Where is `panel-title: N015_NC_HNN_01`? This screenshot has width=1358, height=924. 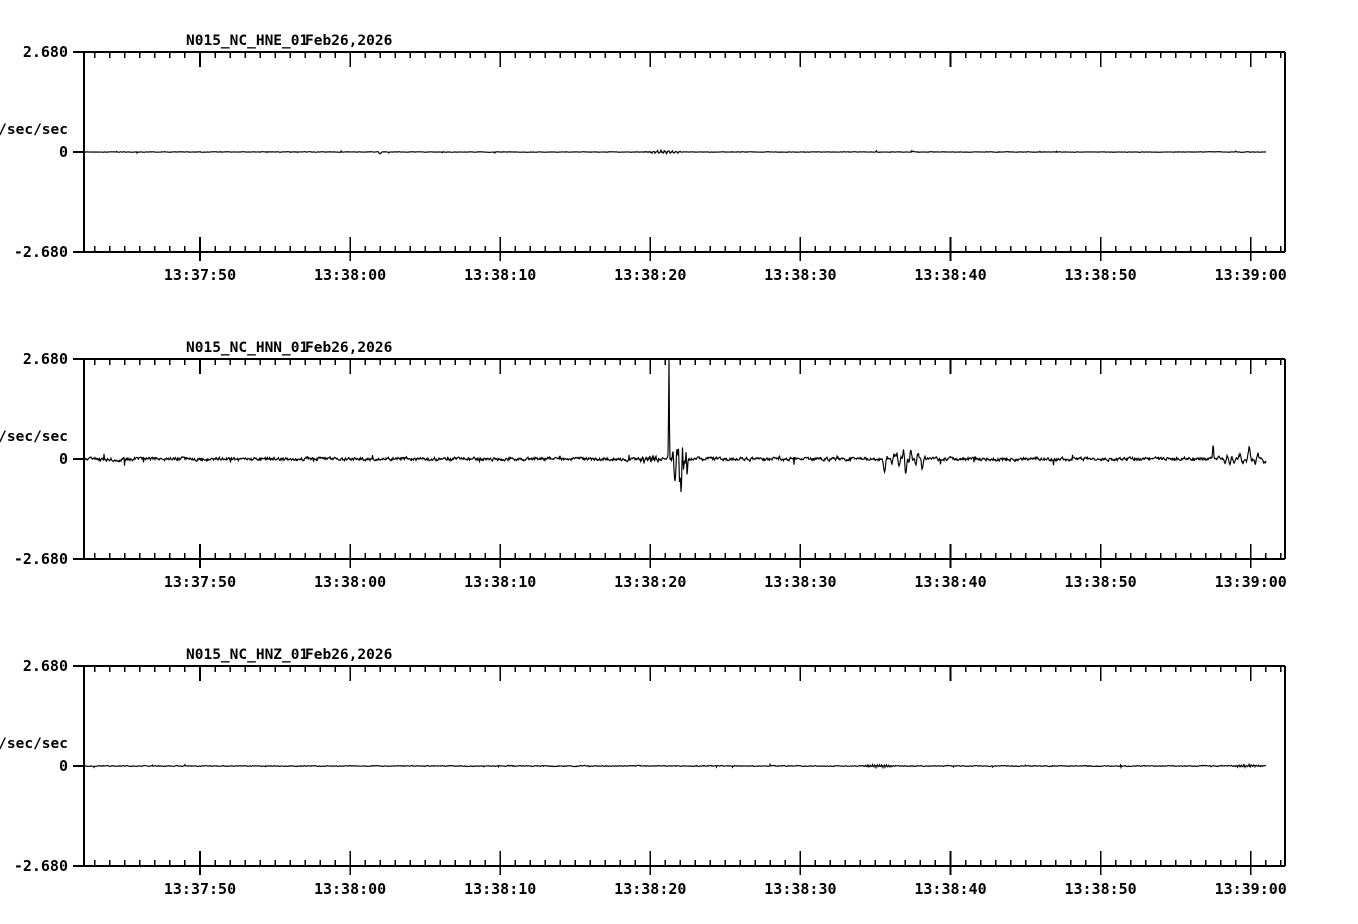 panel-title: N015_NC_HNN_01 is located at coordinates (247, 348).